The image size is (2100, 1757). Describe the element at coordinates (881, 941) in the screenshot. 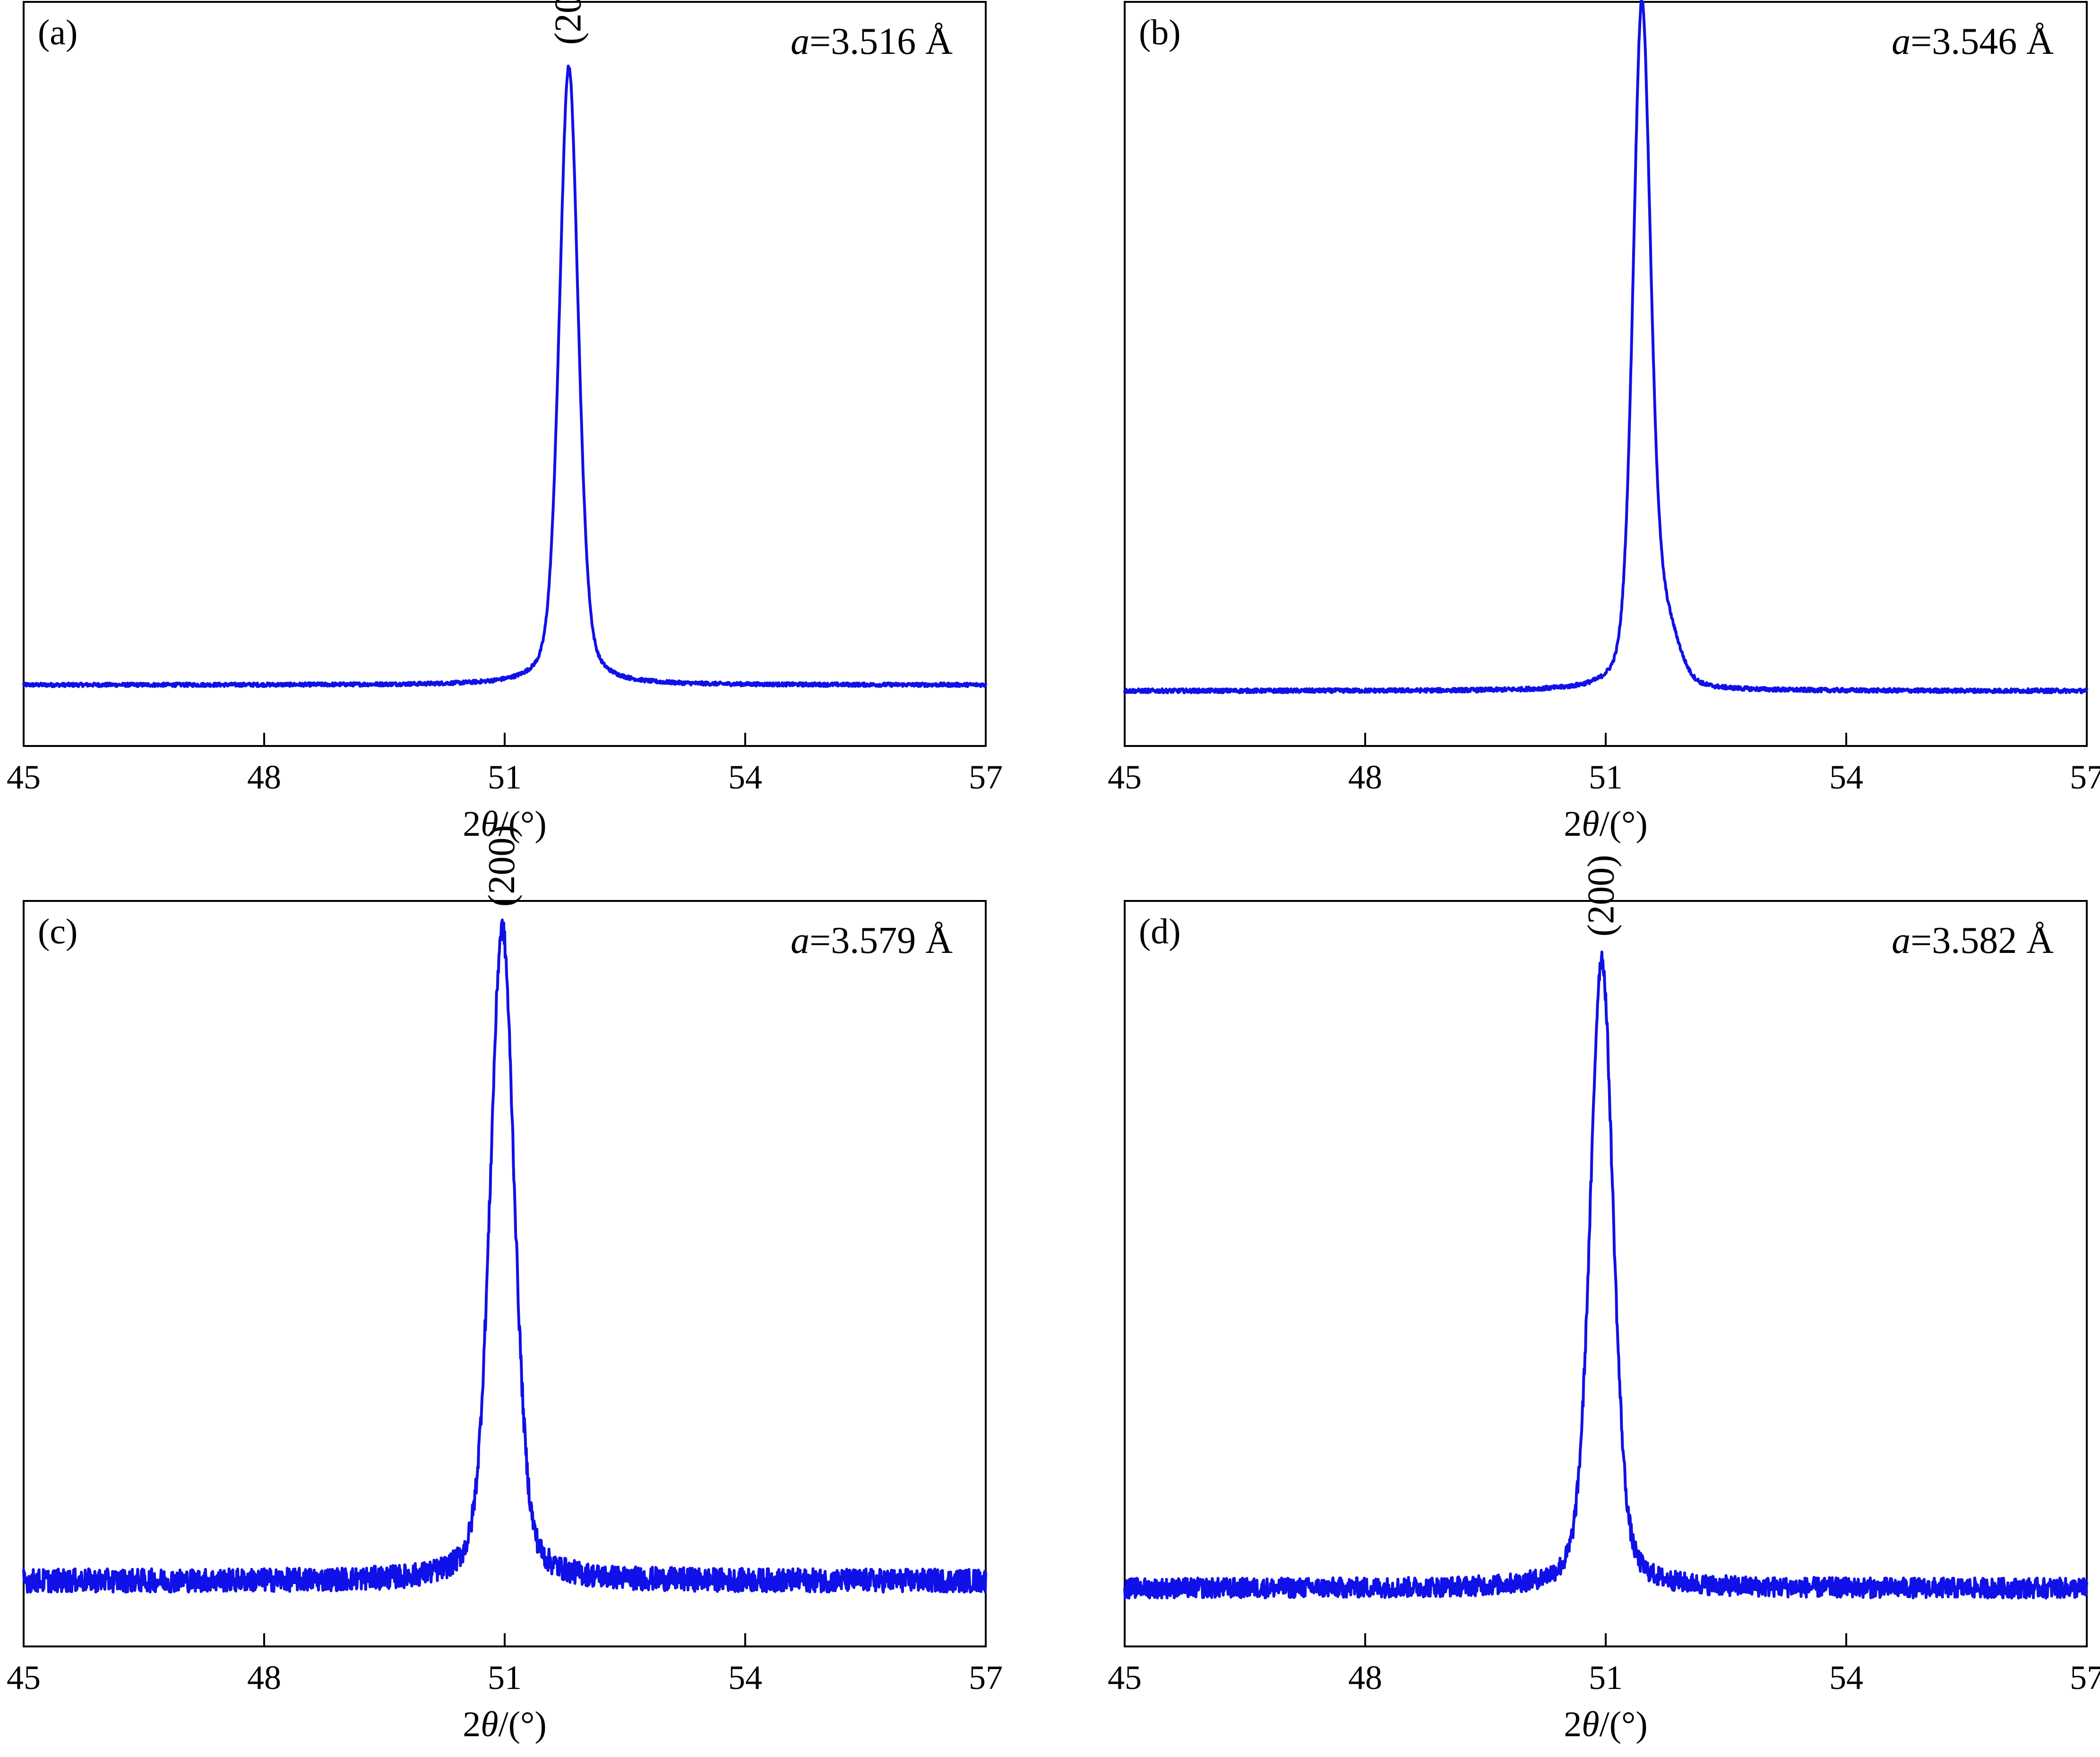

I see `lattice-annotation-value: =3.579 Å` at that location.